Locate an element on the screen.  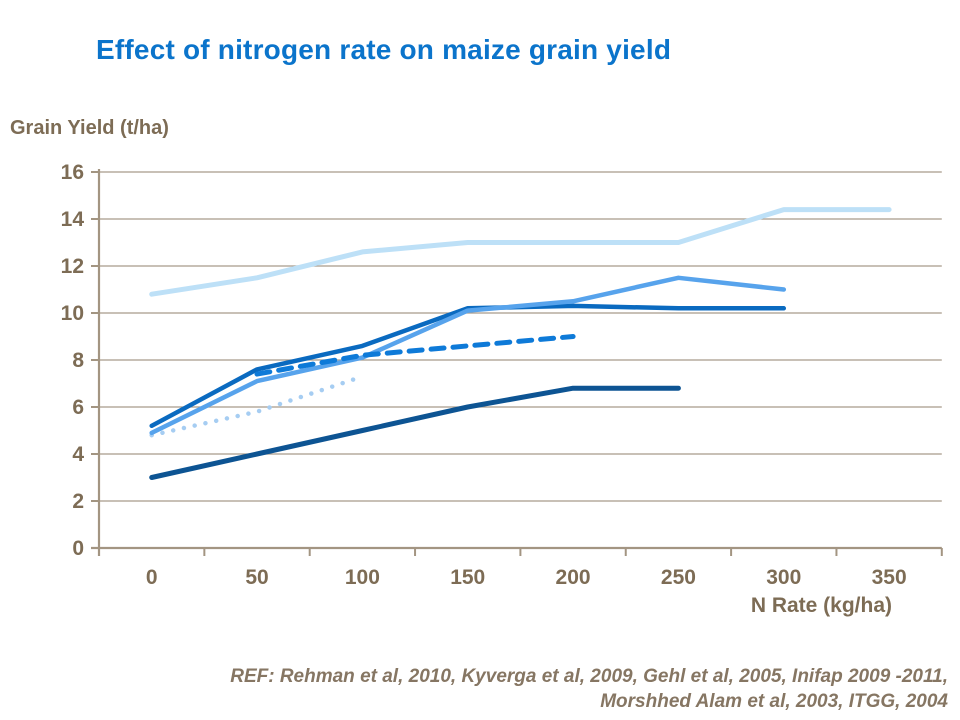
series-medium-dark-blue is located at coordinates (468, 366).